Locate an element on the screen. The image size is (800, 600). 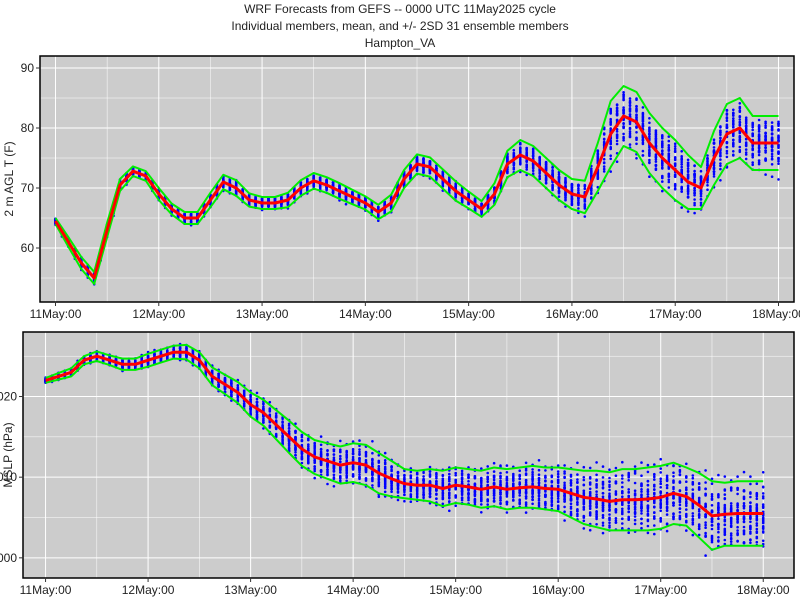
temperature-x-tick-label: 14May:00 is located at coordinates (365, 314).